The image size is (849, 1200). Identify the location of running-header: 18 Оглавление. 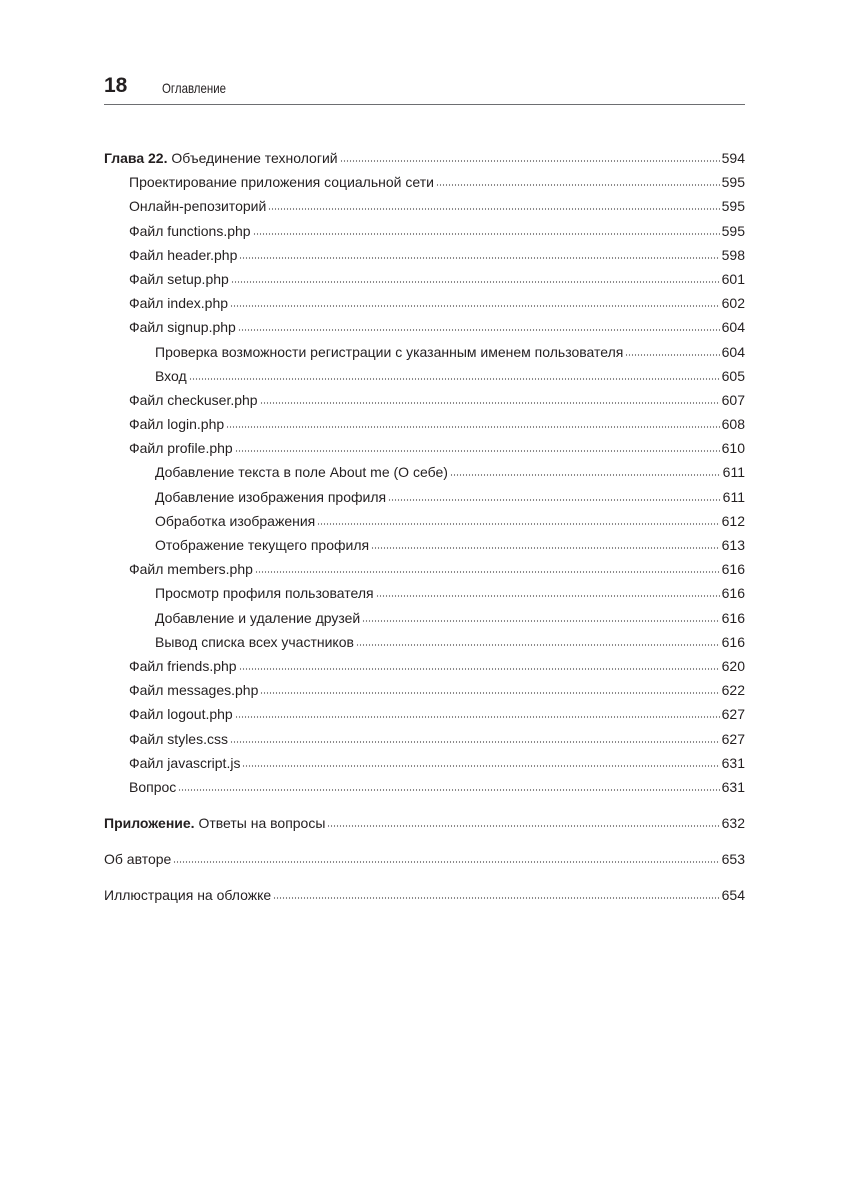
(424, 89).